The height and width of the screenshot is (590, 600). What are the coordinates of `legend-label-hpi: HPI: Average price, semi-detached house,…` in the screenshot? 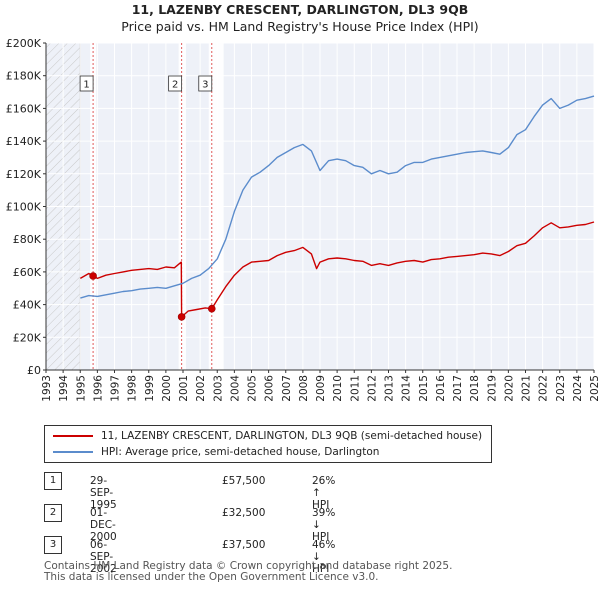 It's located at (240, 452).